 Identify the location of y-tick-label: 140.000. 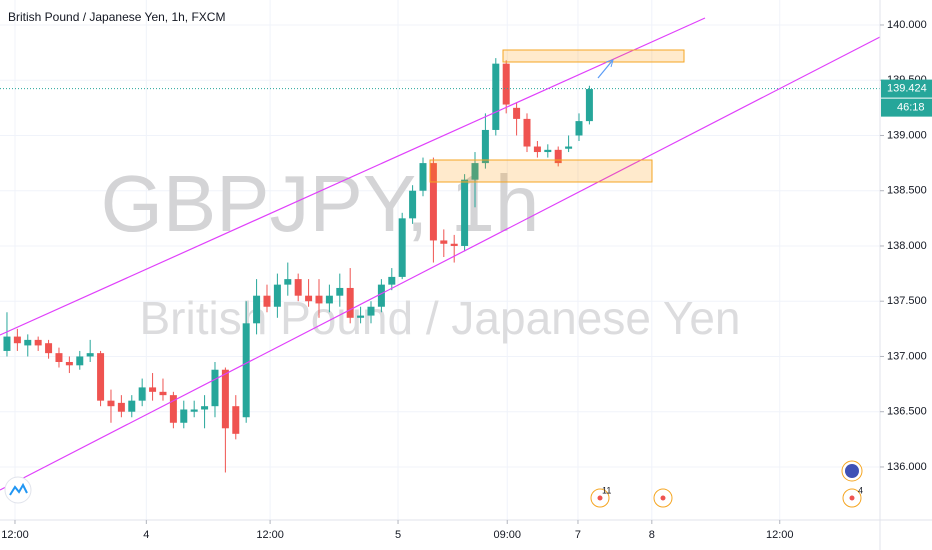
(907, 25).